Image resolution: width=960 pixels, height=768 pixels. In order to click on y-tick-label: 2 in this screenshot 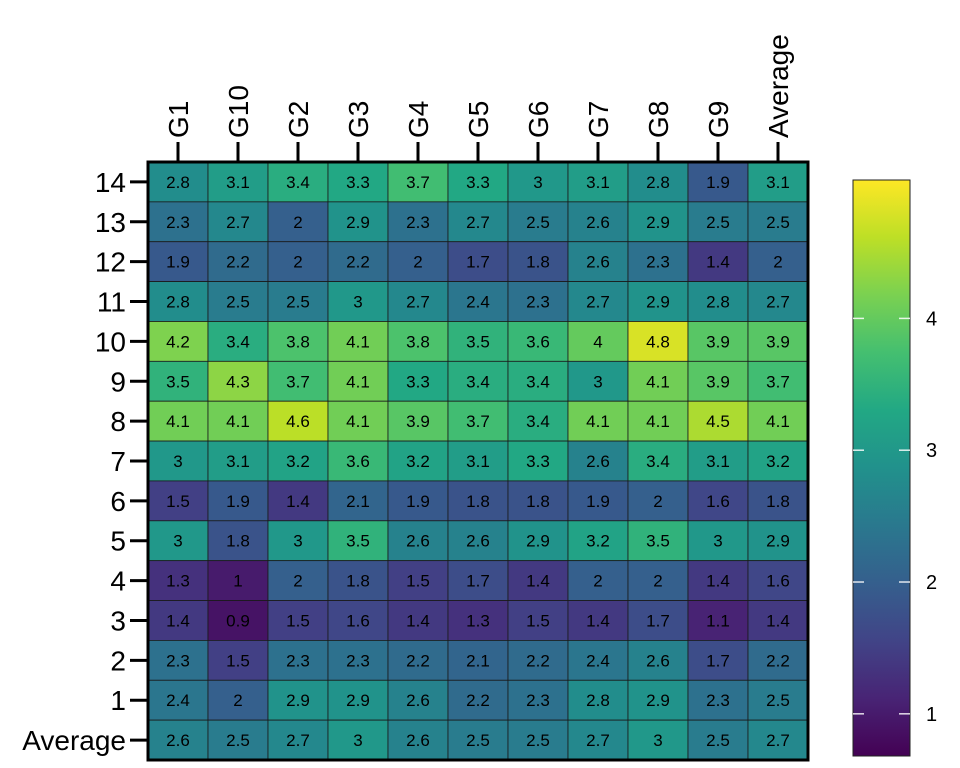, I will do `click(118, 660)`.